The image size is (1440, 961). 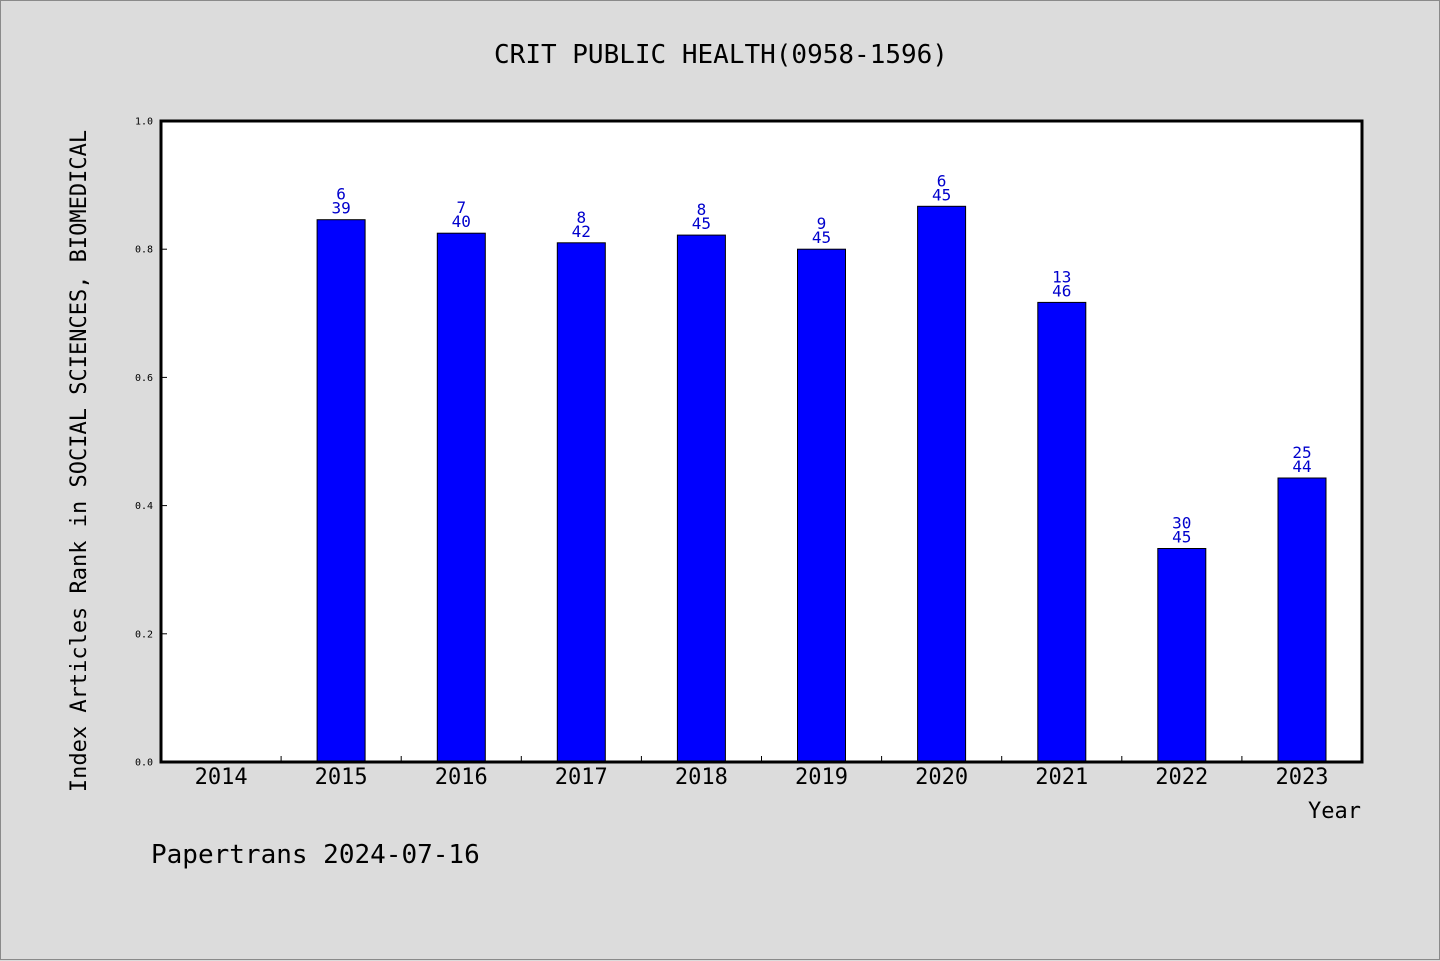 What do you see at coordinates (581, 777) in the screenshot?
I see `x-tick-label-2017: 2017` at bounding box center [581, 777].